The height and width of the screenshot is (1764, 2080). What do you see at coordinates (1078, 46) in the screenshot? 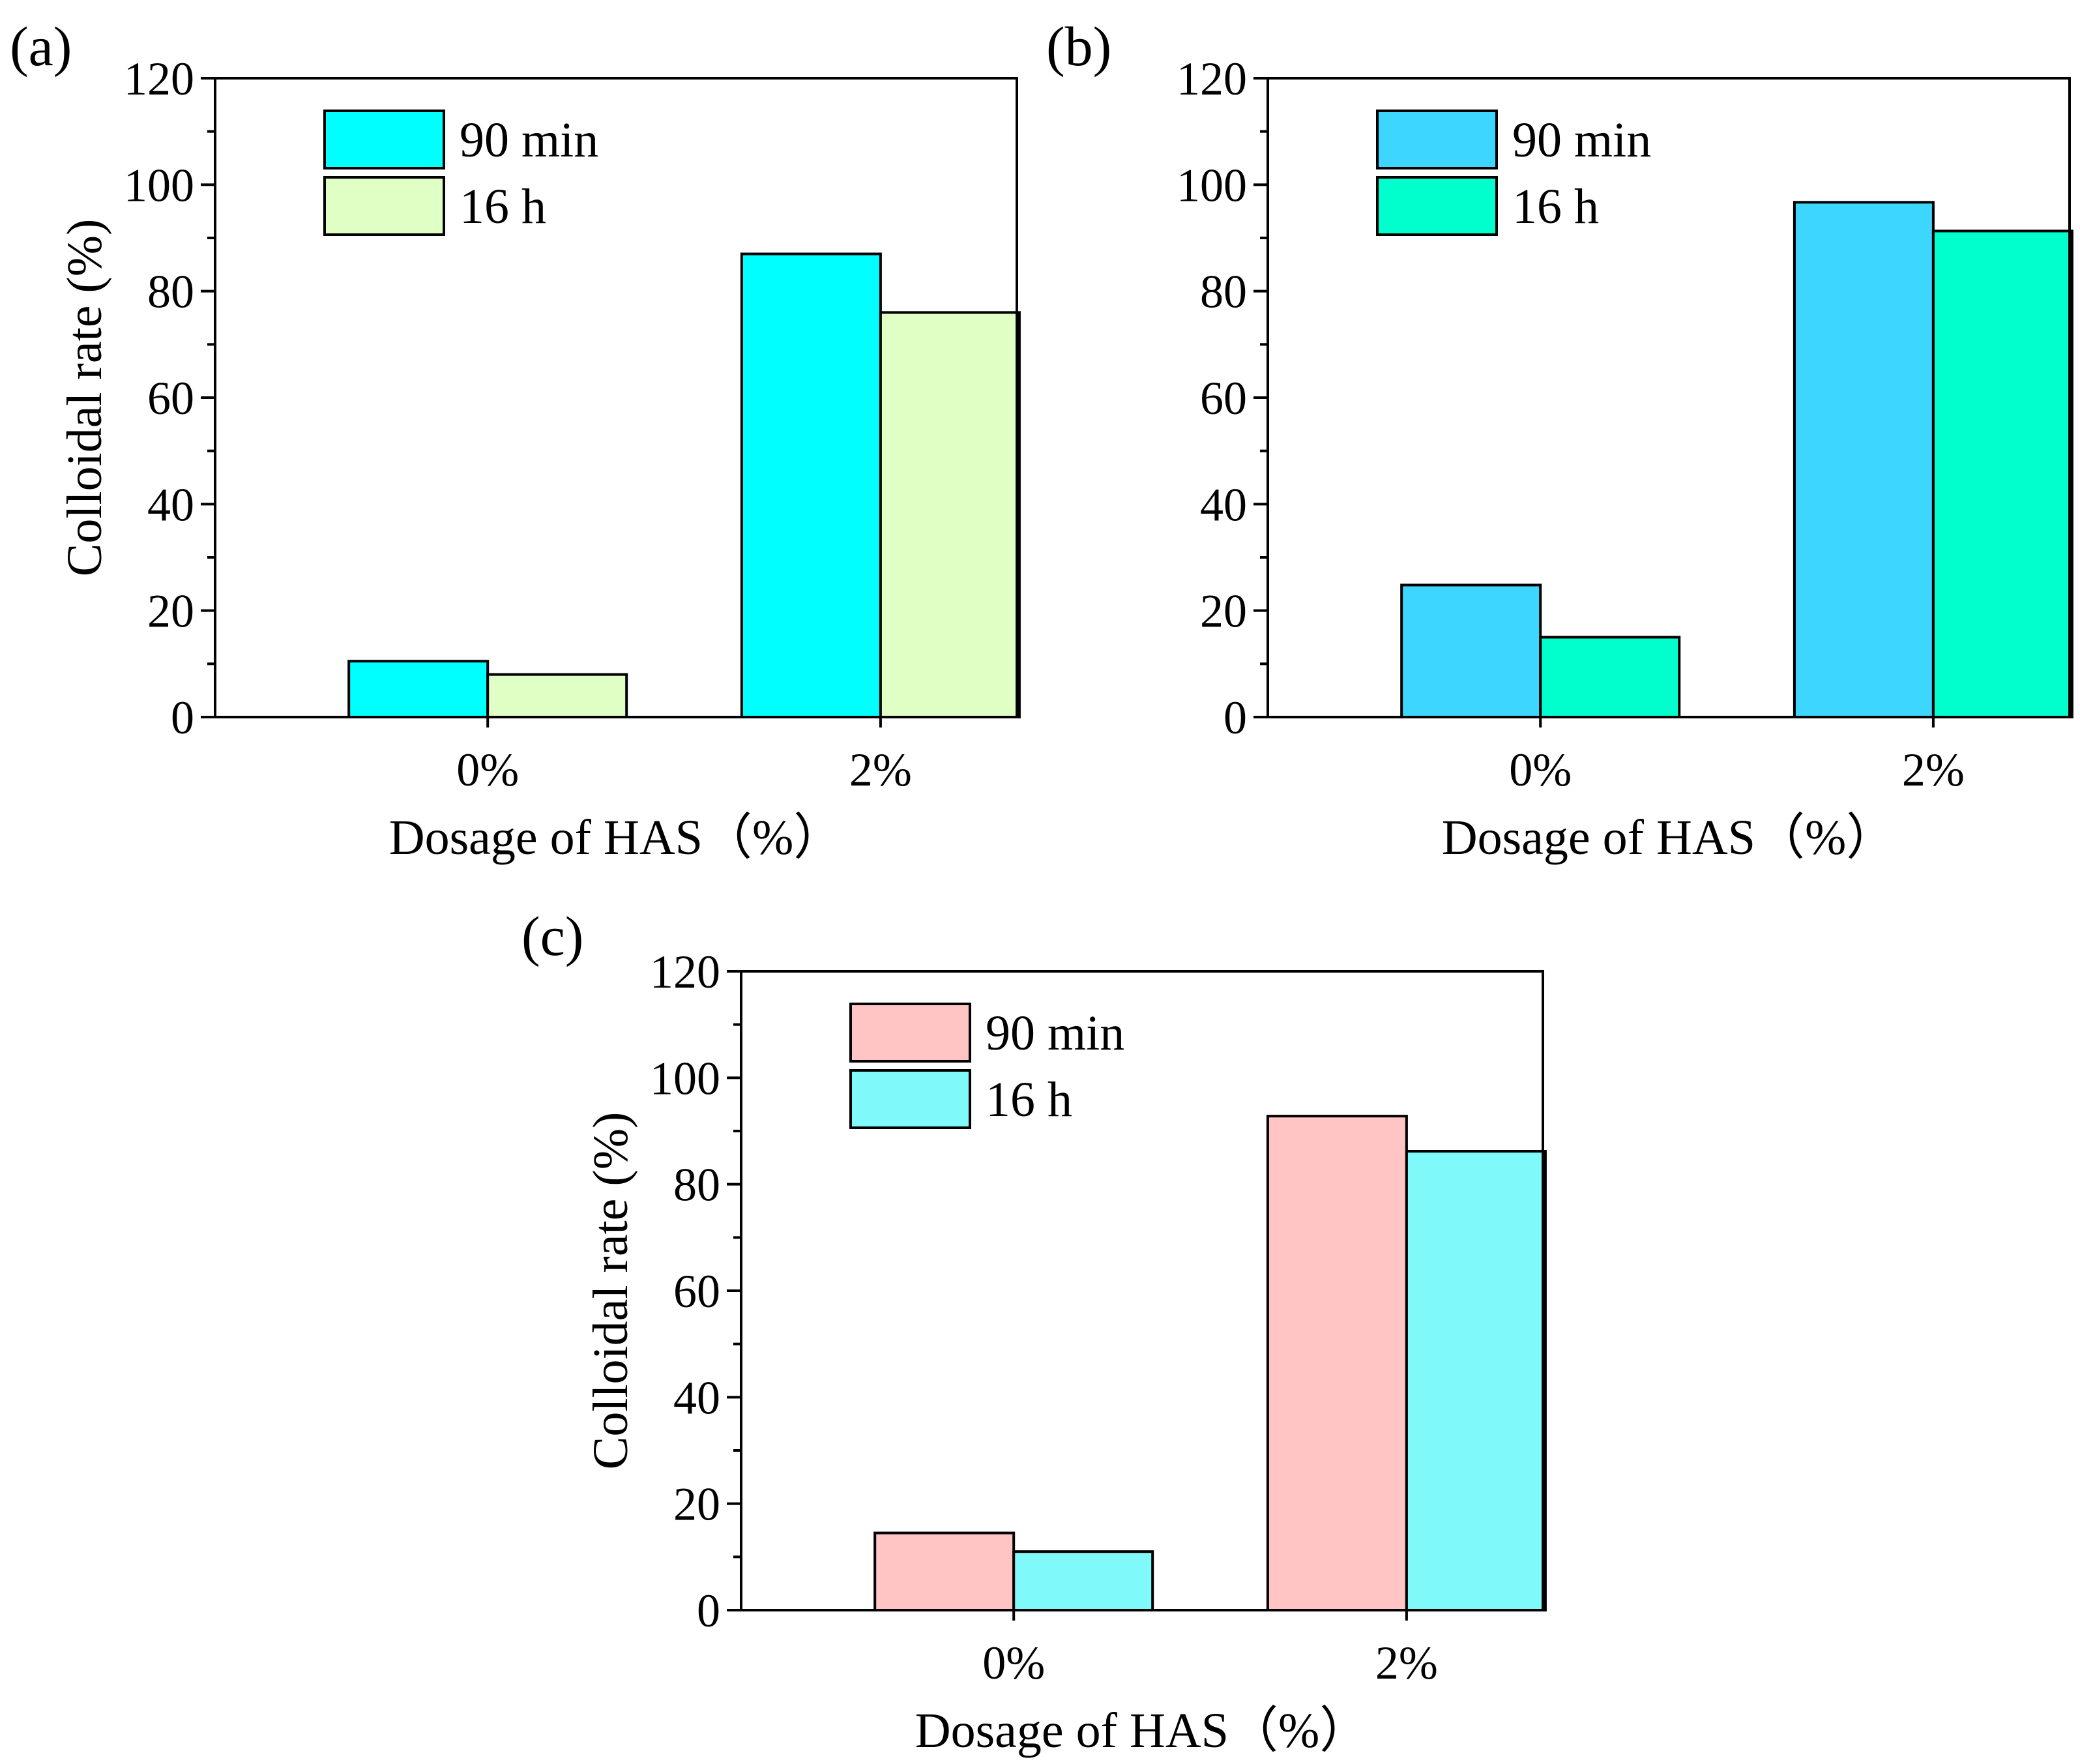
I see `panel-label: (b)` at bounding box center [1078, 46].